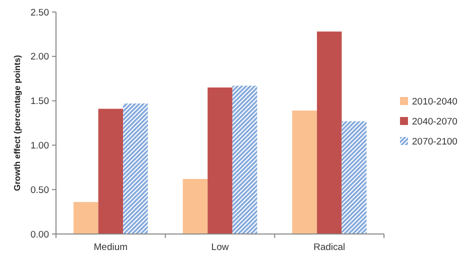 This screenshot has height=262, width=474. I want to click on y-tick-label: 1.00, so click(39, 146).